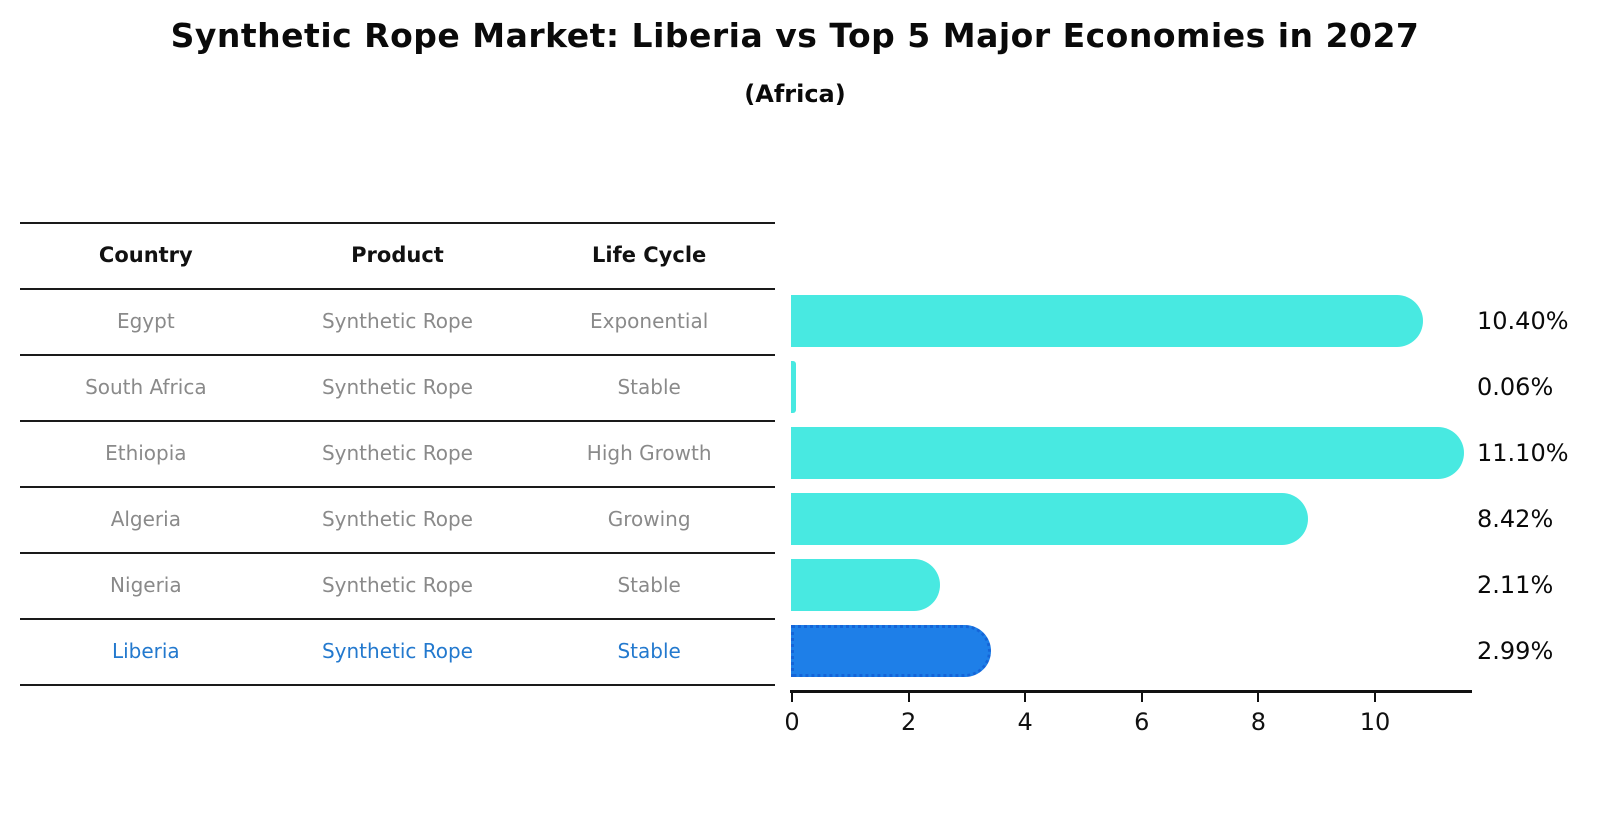  I want to click on value-label-egypt: 10.40%, so click(1523, 321).